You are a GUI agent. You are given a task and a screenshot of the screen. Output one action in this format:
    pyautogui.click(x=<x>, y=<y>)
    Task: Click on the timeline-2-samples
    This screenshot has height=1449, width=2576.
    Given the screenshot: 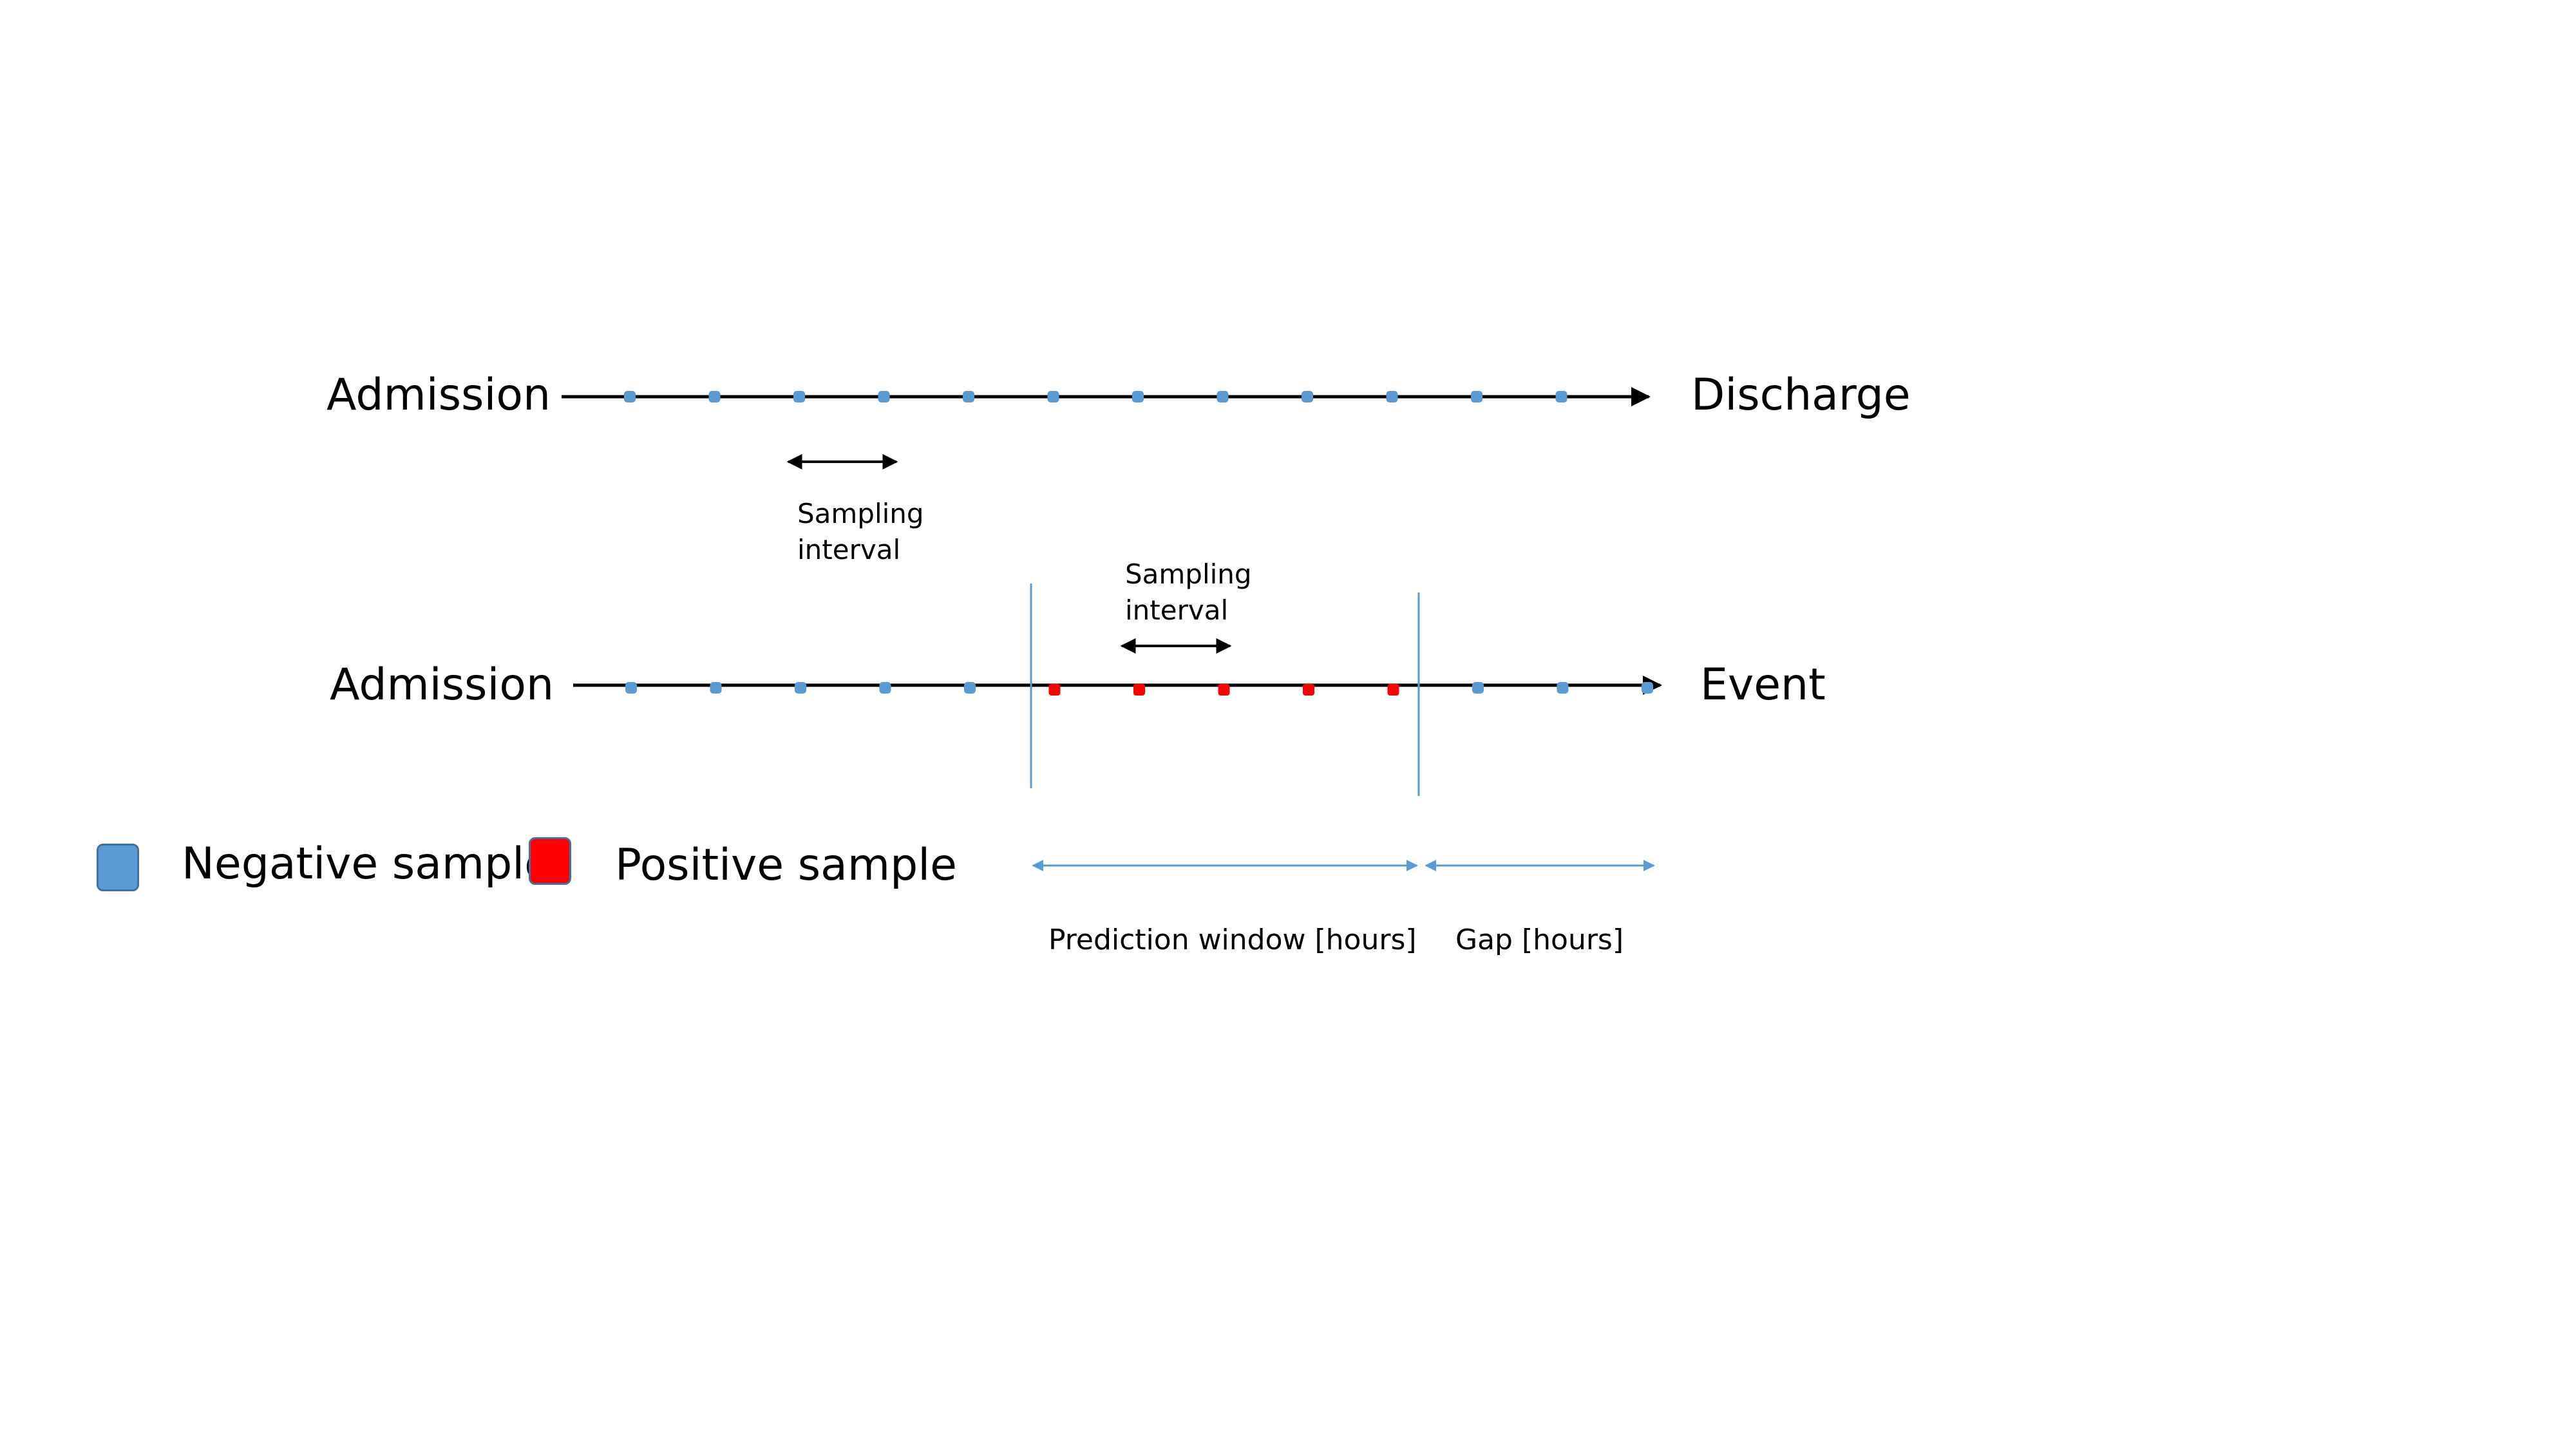 What is the action you would take?
    pyautogui.click(x=1139, y=689)
    